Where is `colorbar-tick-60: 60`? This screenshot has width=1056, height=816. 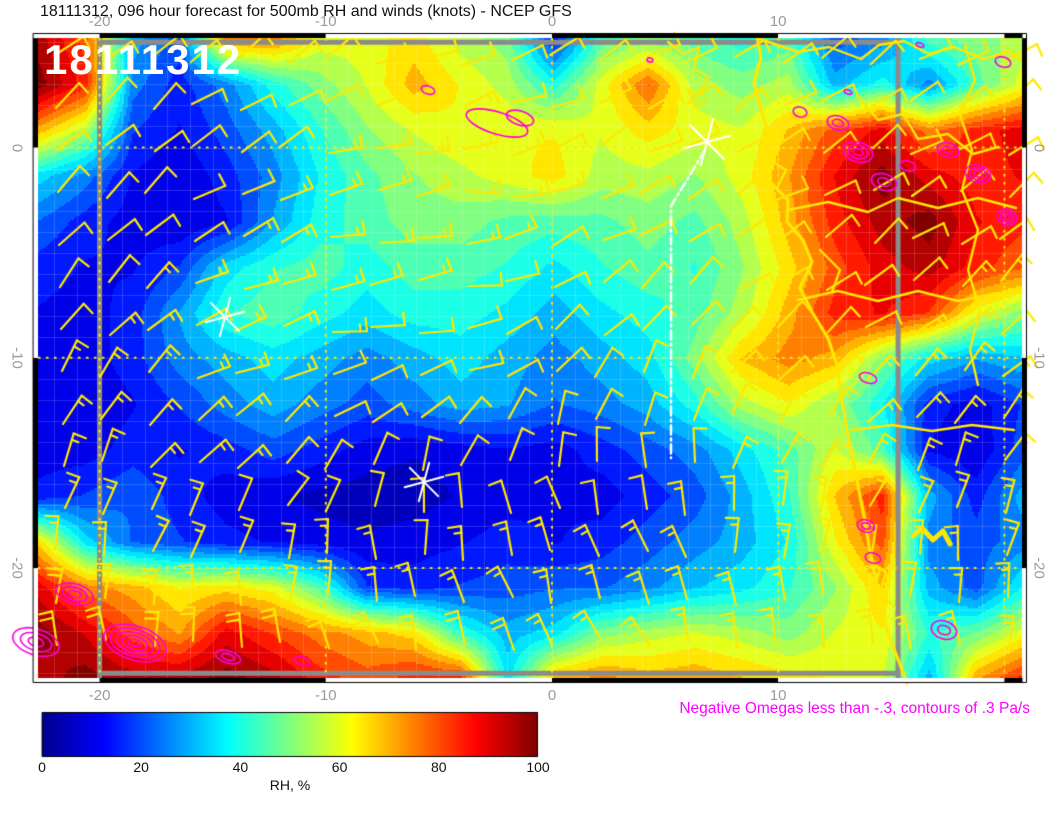 colorbar-tick-60: 60 is located at coordinates (339, 767).